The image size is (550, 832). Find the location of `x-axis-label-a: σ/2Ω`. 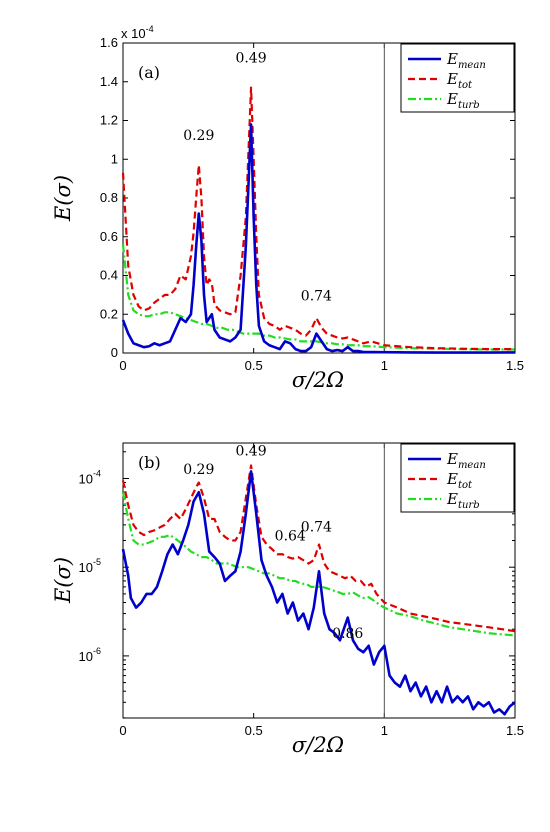

x-axis-label-a: σ/2Ω is located at coordinates (318, 380).